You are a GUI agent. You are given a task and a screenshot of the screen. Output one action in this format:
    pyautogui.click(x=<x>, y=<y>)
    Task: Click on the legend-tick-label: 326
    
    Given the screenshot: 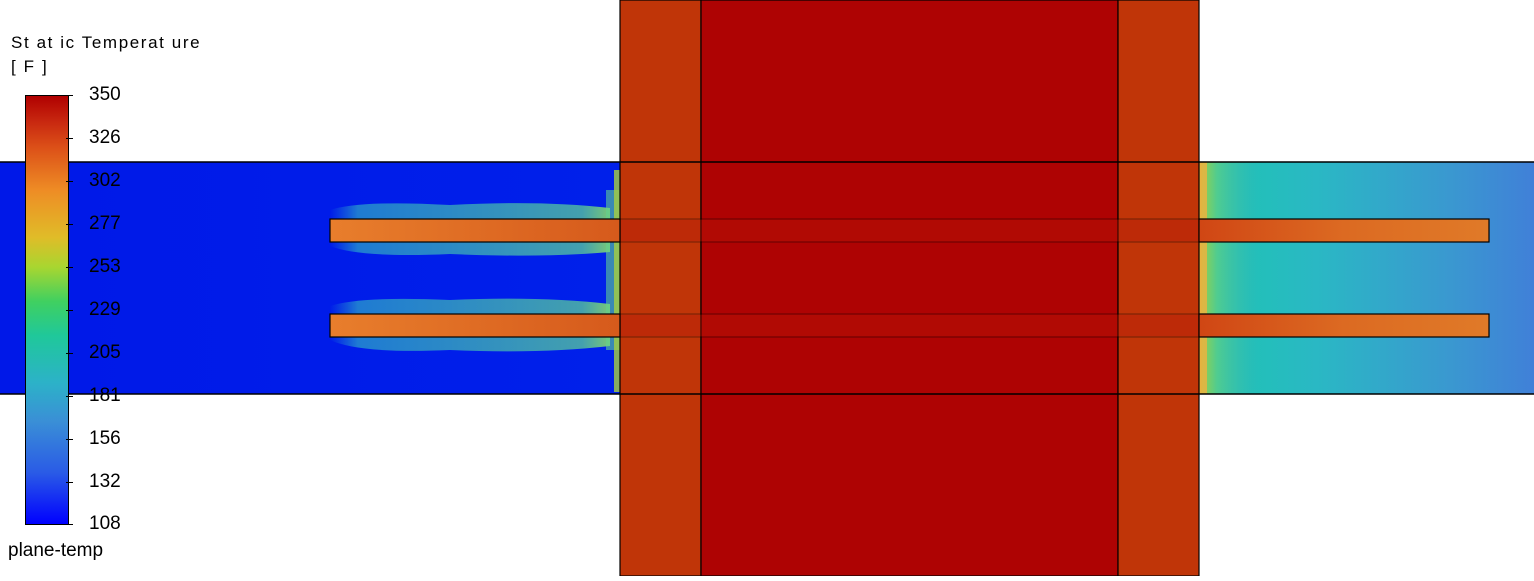 What is the action you would take?
    pyautogui.click(x=105, y=137)
    